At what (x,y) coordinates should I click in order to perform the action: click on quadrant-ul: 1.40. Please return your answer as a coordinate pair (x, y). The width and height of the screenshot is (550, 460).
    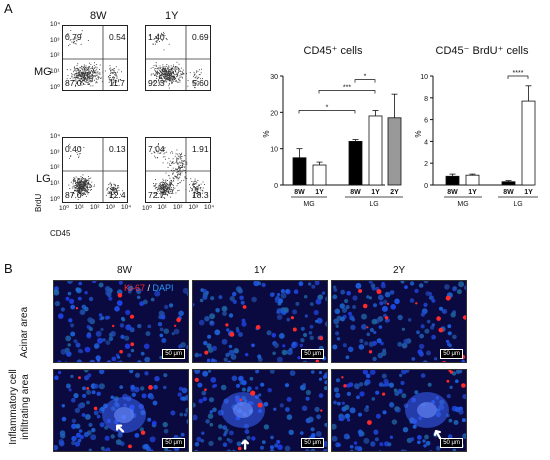
    Looking at the image, I should click on (156, 37).